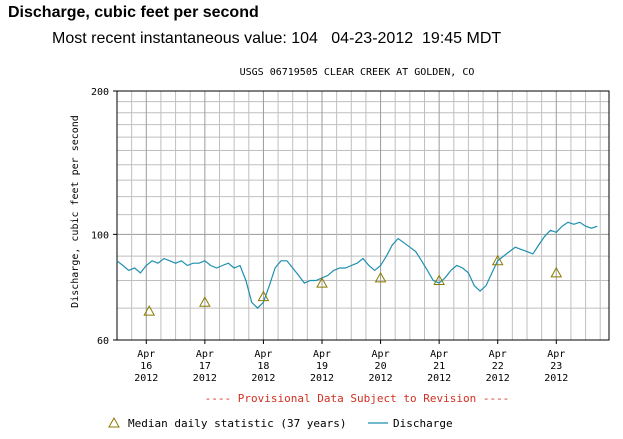  Describe the element at coordinates (381, 366) in the screenshot. I see `x-tick-label: 20` at that location.